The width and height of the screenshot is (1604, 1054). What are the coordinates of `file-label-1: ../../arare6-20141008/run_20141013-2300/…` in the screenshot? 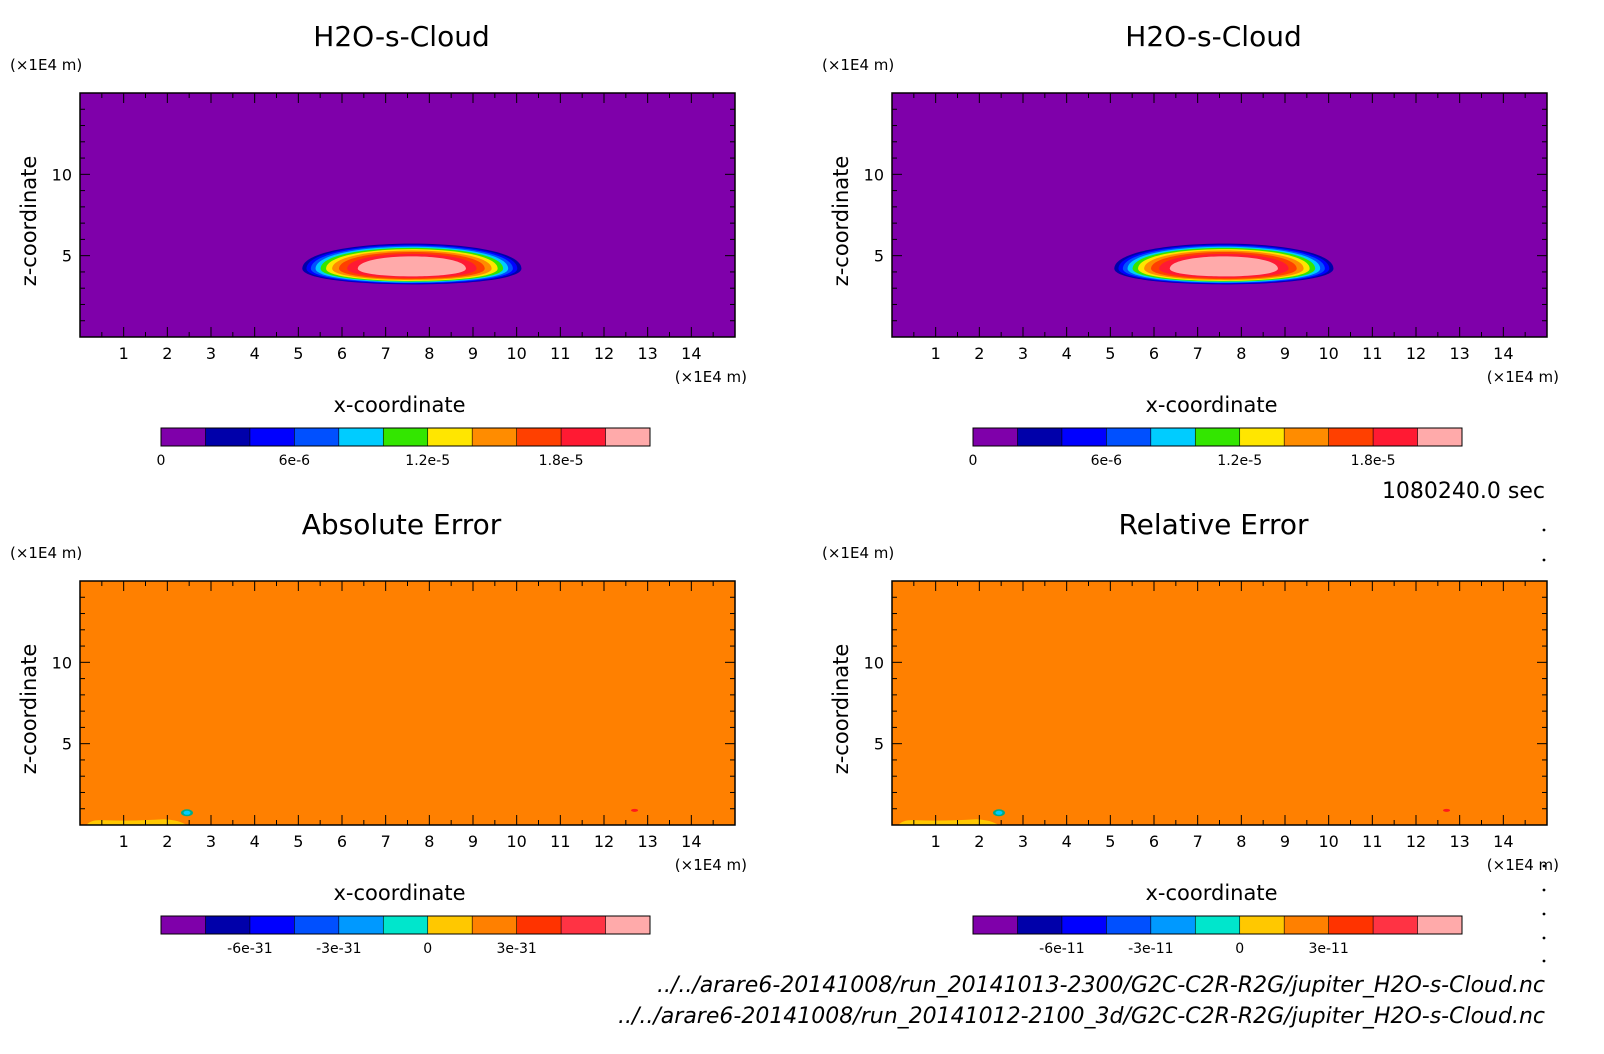 It's located at (1101, 985).